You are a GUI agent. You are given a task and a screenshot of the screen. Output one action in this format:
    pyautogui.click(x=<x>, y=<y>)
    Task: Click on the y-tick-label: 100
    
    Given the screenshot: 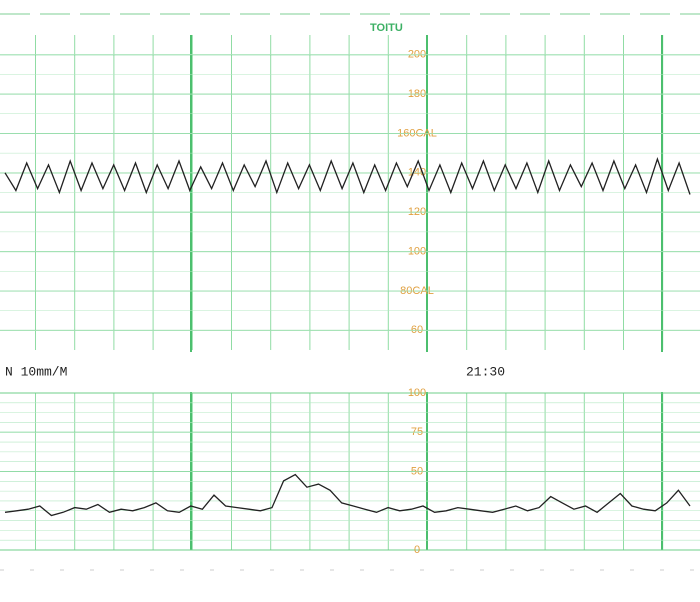 What is the action you would take?
    pyautogui.click(x=417, y=393)
    